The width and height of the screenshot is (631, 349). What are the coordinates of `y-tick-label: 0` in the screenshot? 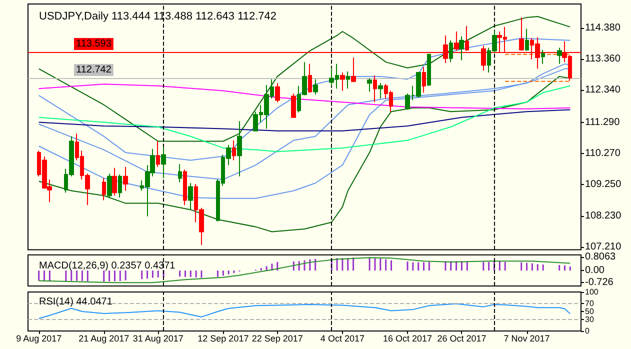 It's located at (587, 331).